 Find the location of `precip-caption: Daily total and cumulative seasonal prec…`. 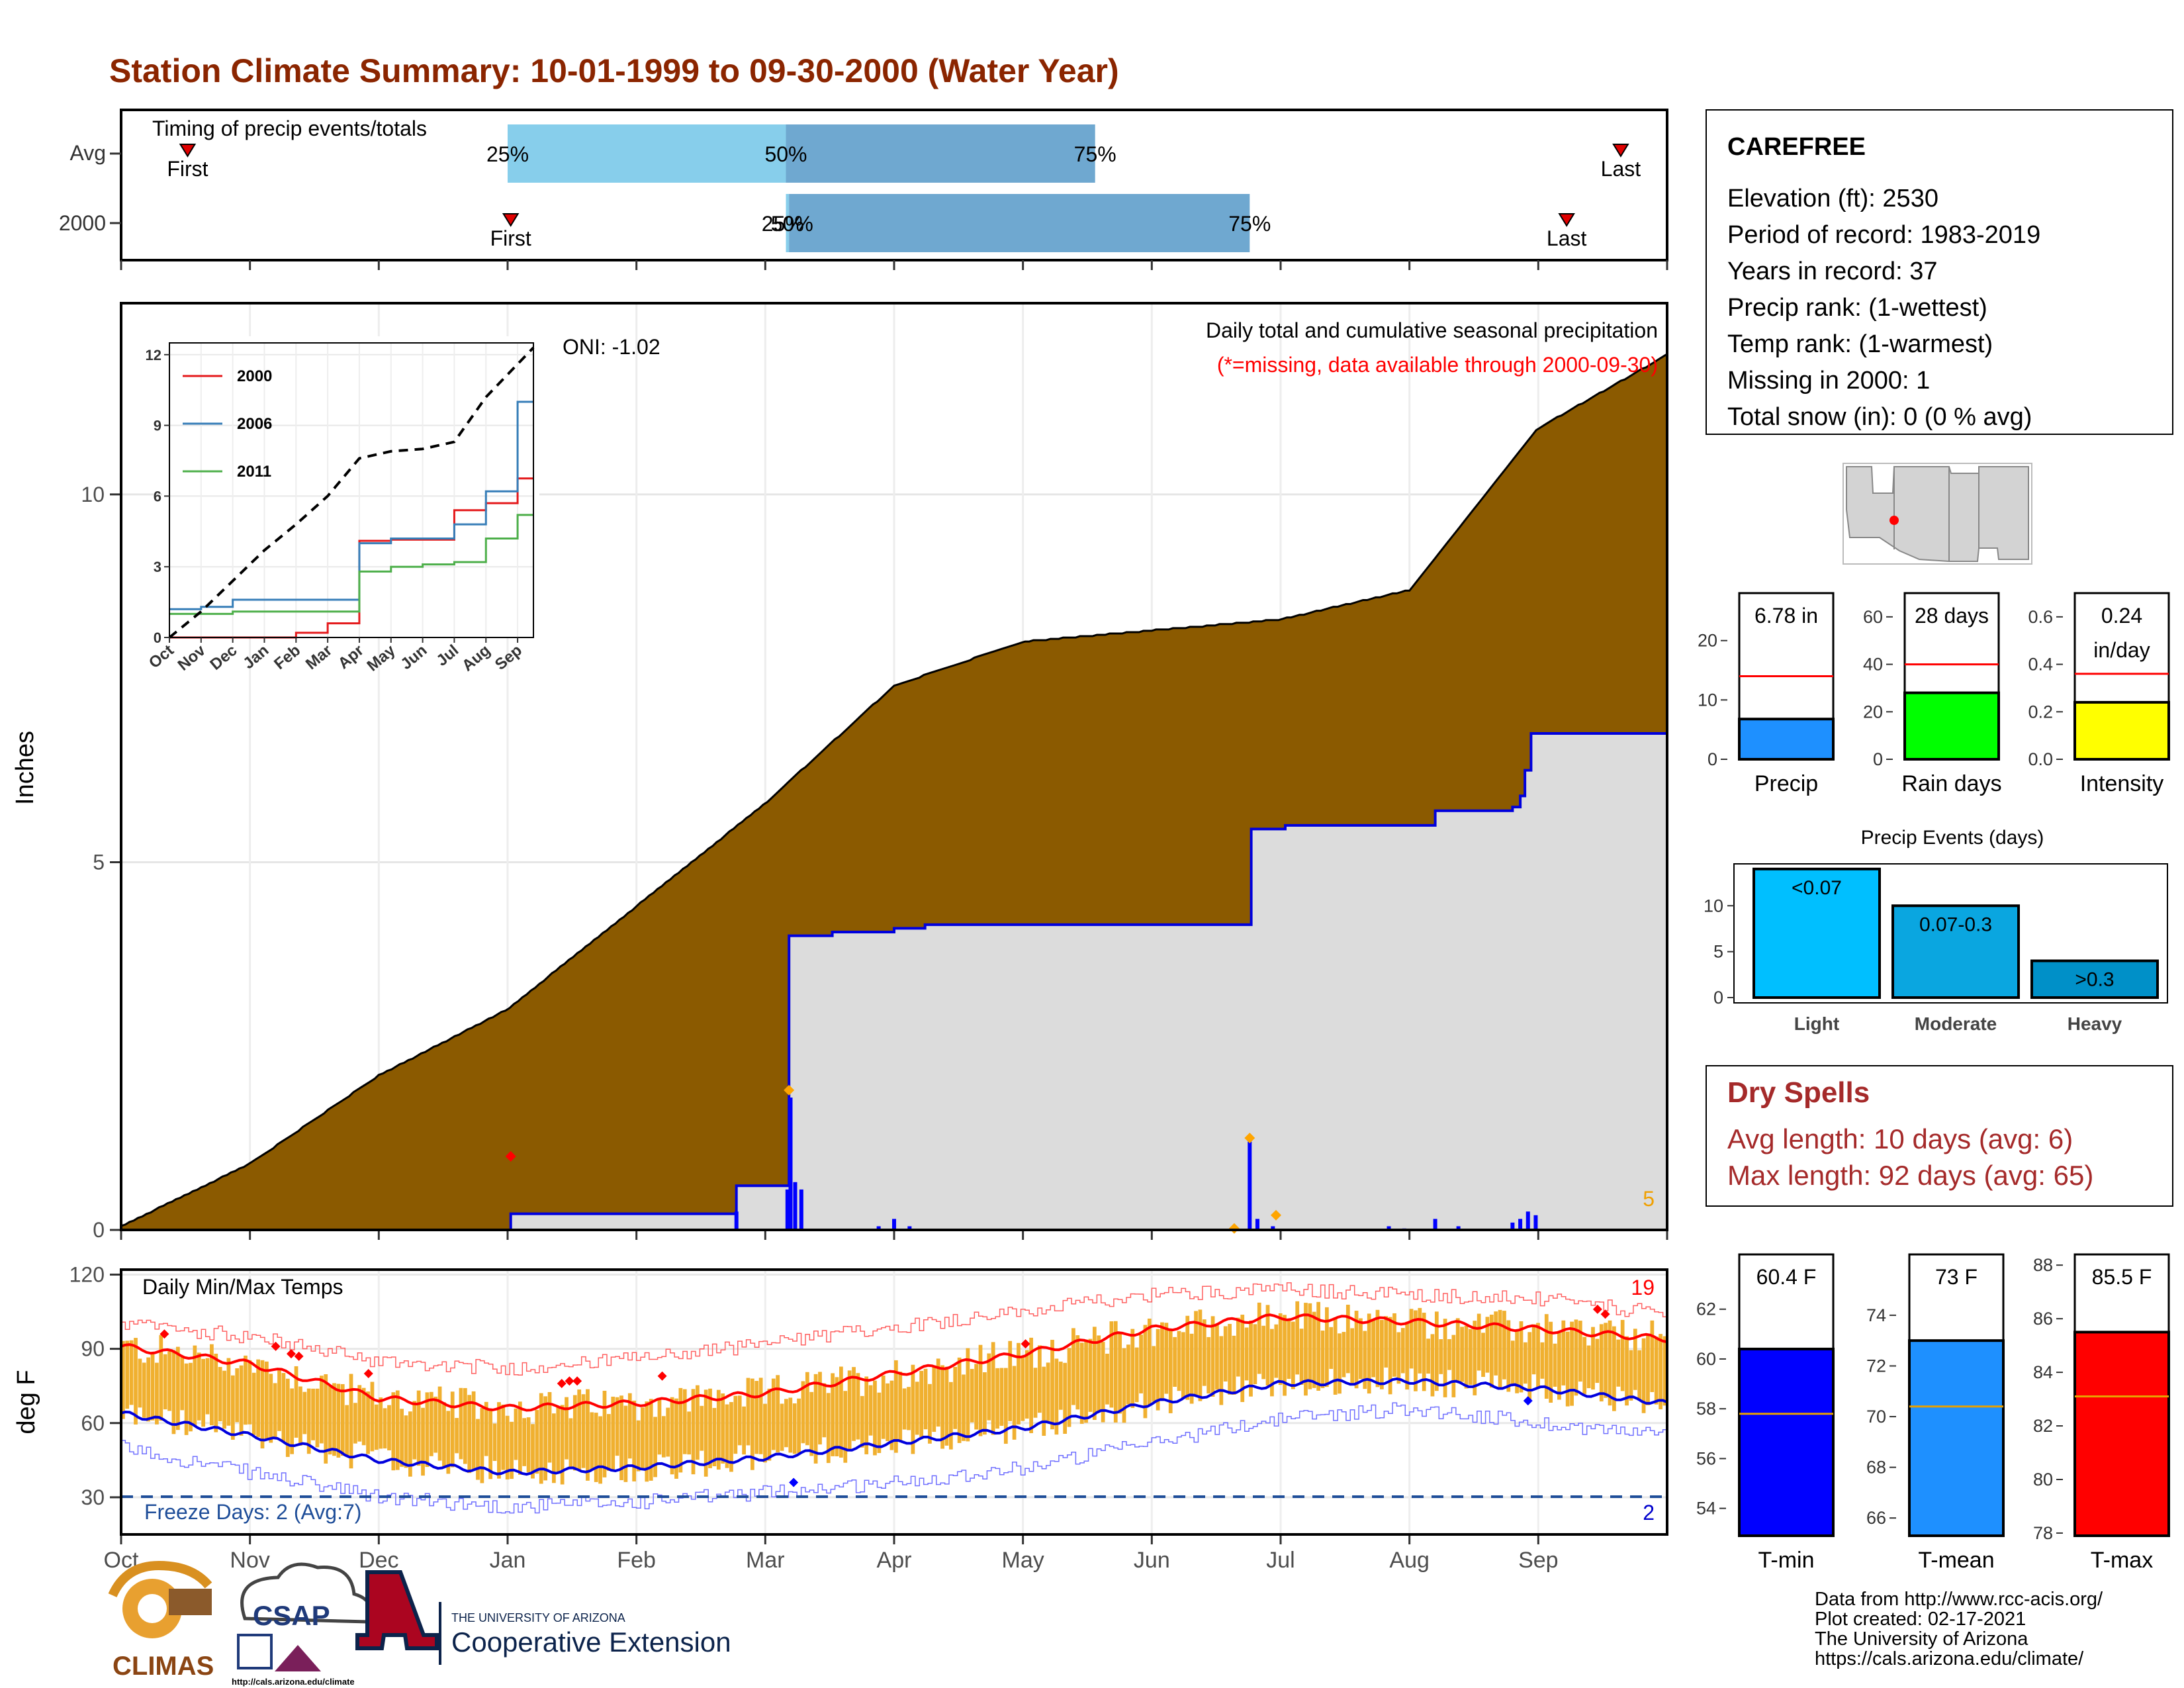

precip-caption: Daily total and cumulative seasonal prec… is located at coordinates (1432, 330).